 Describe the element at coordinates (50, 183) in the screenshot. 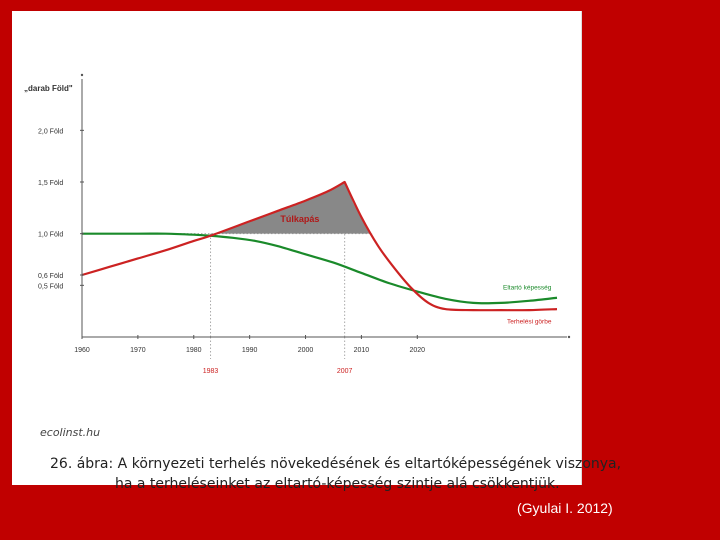

I see `y-tick-label: 1,5 Föld` at that location.